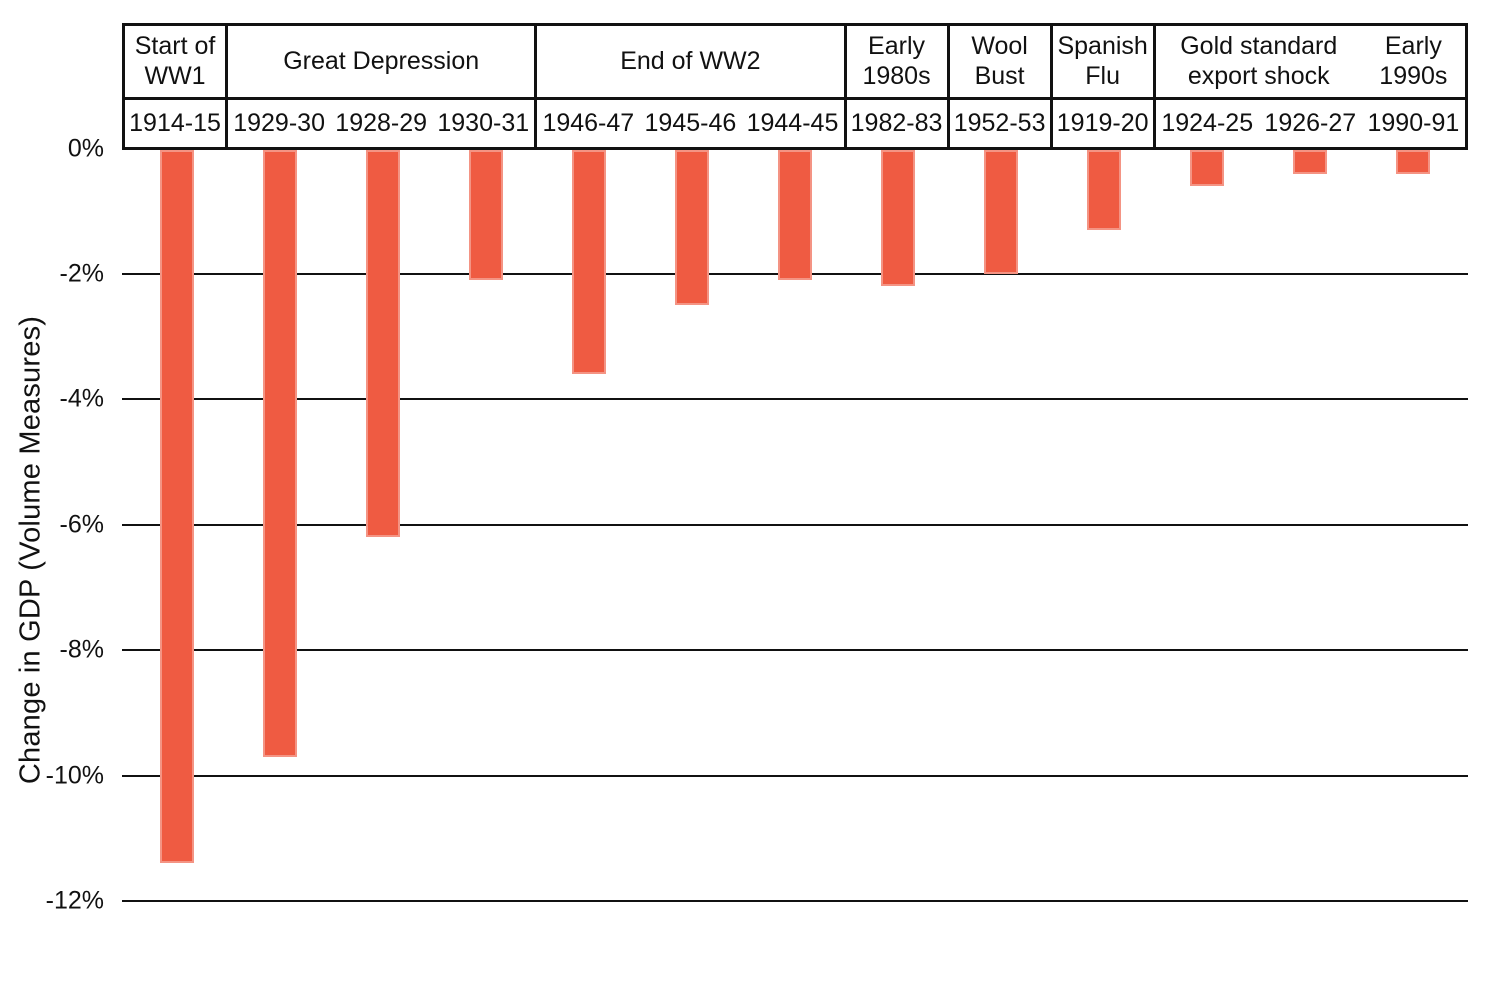 This screenshot has height=991, width=1500. Describe the element at coordinates (792, 123) in the screenshot. I see `year-label: 1944-45` at that location.